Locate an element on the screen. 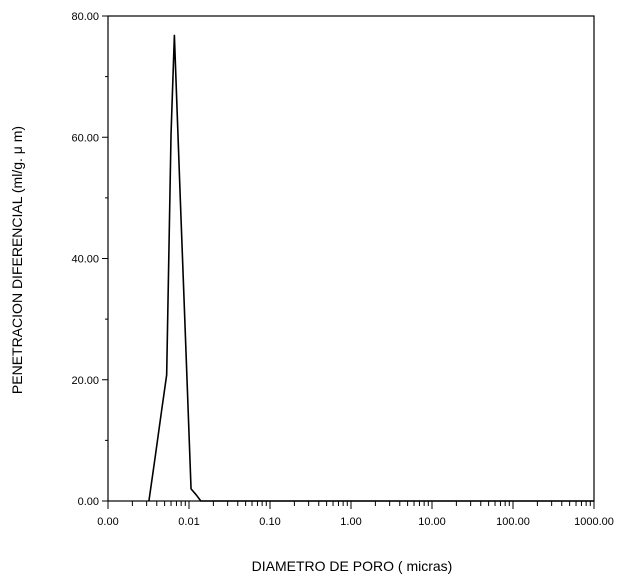 The image size is (622, 577). y-tick-label: 60.00 is located at coordinates (85, 138).